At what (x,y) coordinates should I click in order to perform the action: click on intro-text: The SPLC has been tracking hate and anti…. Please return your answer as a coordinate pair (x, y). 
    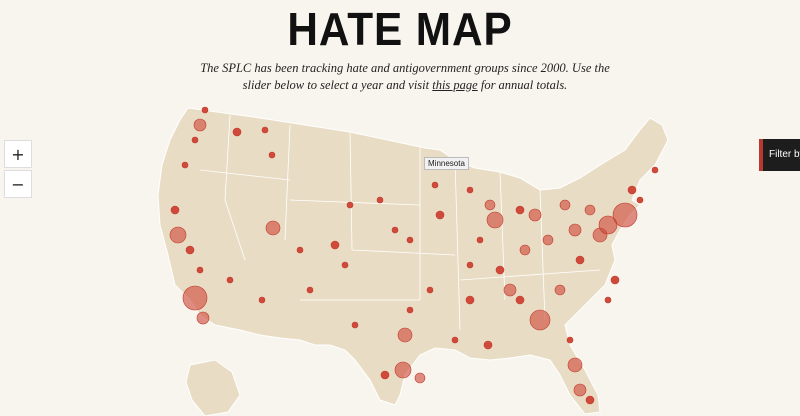
    Looking at the image, I should click on (405, 76).